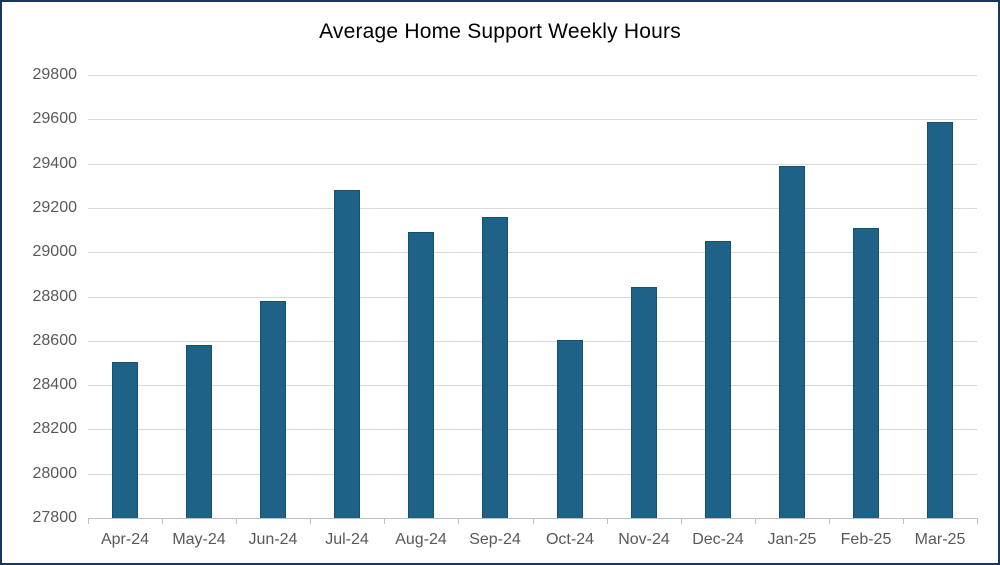 This screenshot has width=1000, height=565. I want to click on x-axis-label-aug-24: Aug-24, so click(421, 539).